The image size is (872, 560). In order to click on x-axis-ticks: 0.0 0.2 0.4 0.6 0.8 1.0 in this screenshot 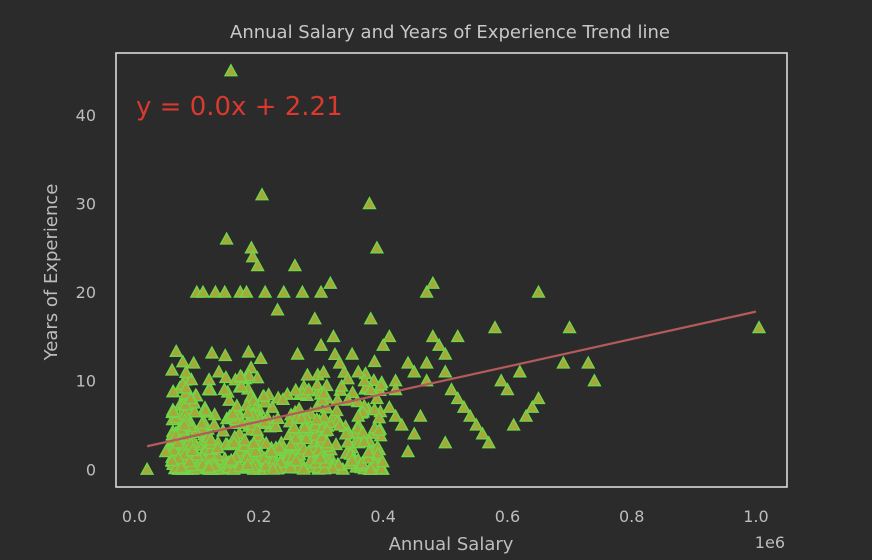, I will do `click(445, 516)`.